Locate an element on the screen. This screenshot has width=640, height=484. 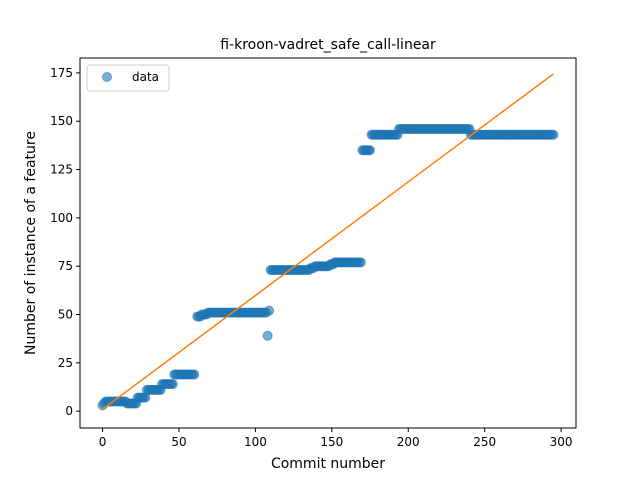
y-tick-label: 0 is located at coordinates (69, 411).